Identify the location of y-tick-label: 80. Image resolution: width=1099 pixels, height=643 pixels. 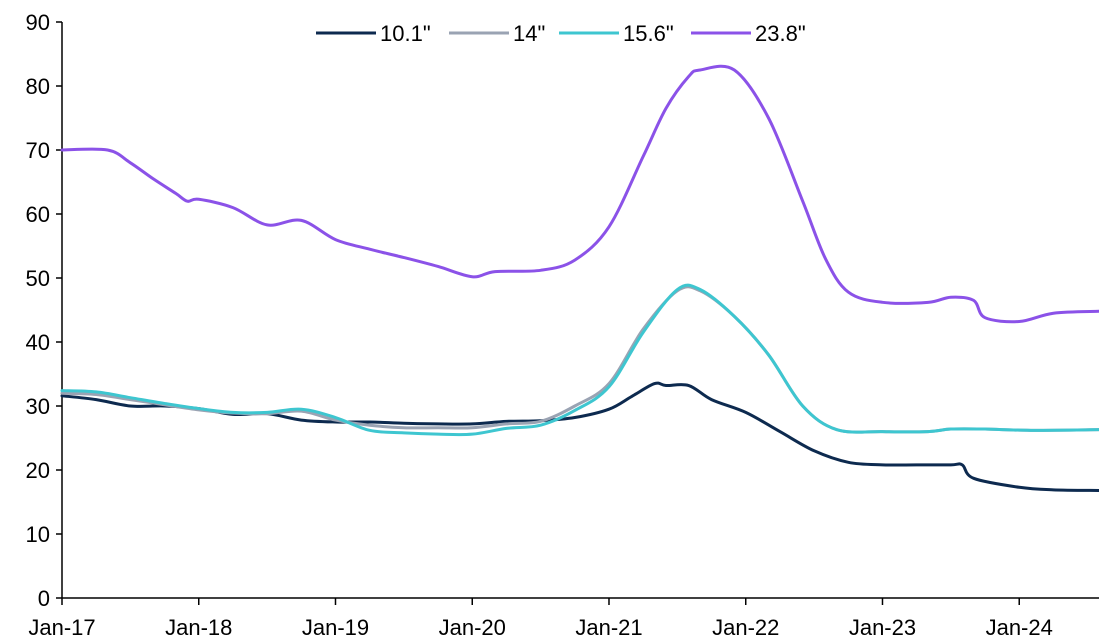
(38, 86).